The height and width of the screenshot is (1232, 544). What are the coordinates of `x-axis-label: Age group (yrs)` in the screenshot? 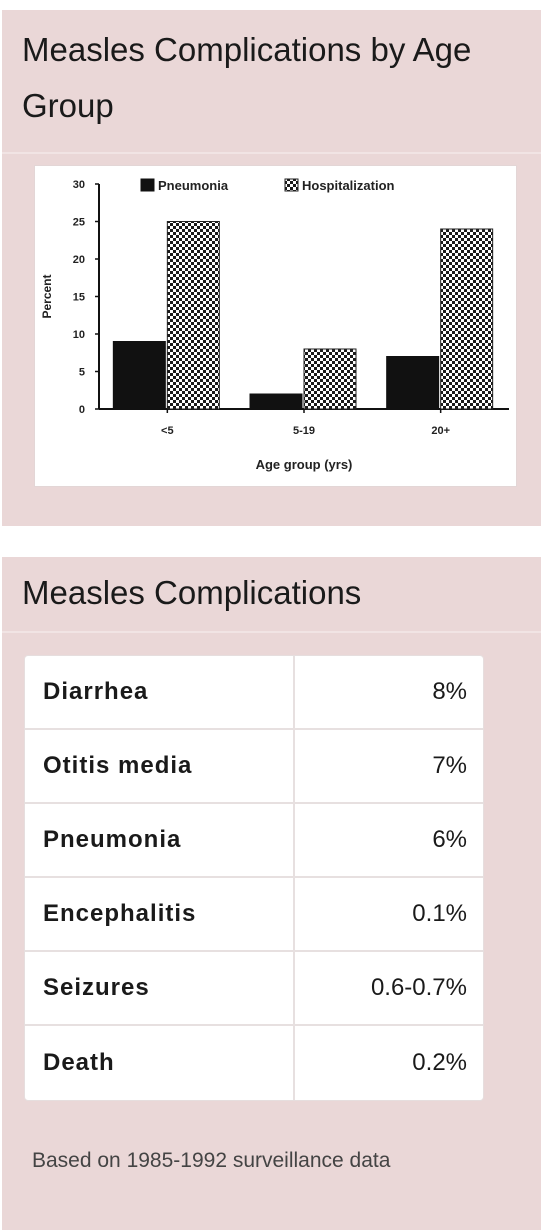 It's located at (304, 464).